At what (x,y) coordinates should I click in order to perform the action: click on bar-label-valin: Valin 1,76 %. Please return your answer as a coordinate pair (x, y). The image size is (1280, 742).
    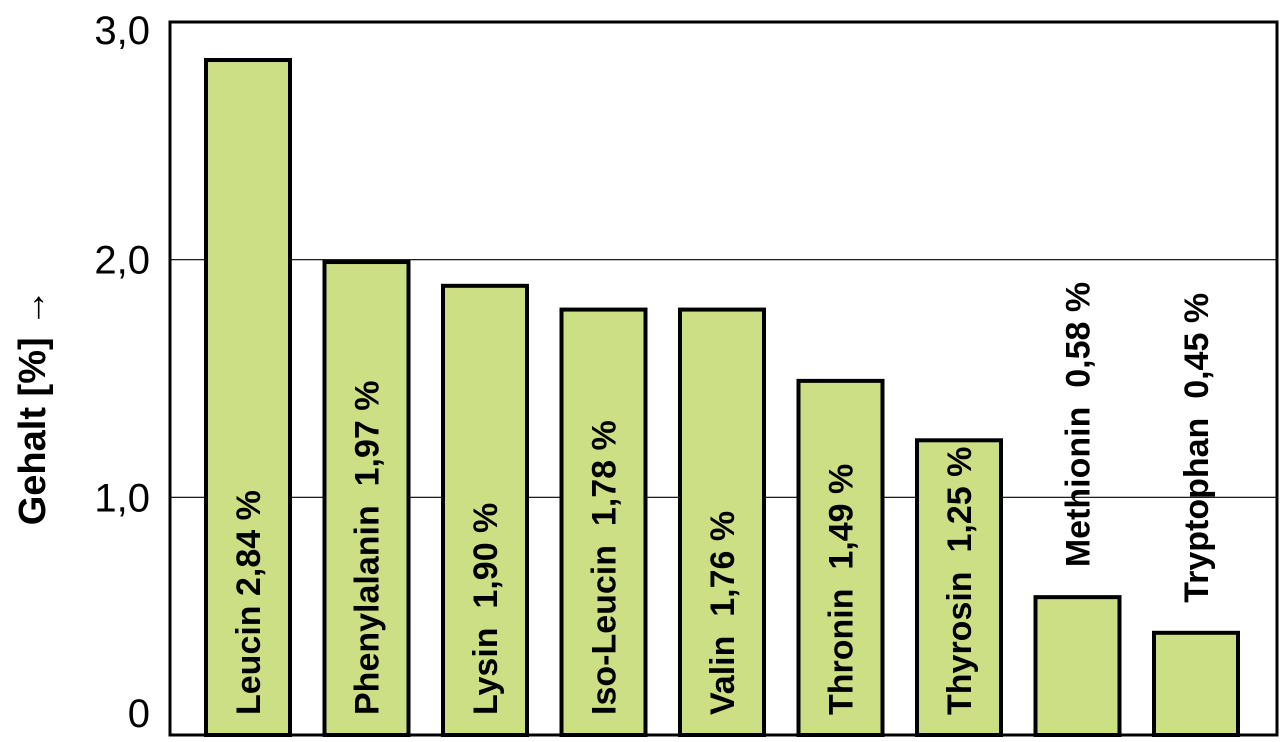
    Looking at the image, I should click on (723, 613).